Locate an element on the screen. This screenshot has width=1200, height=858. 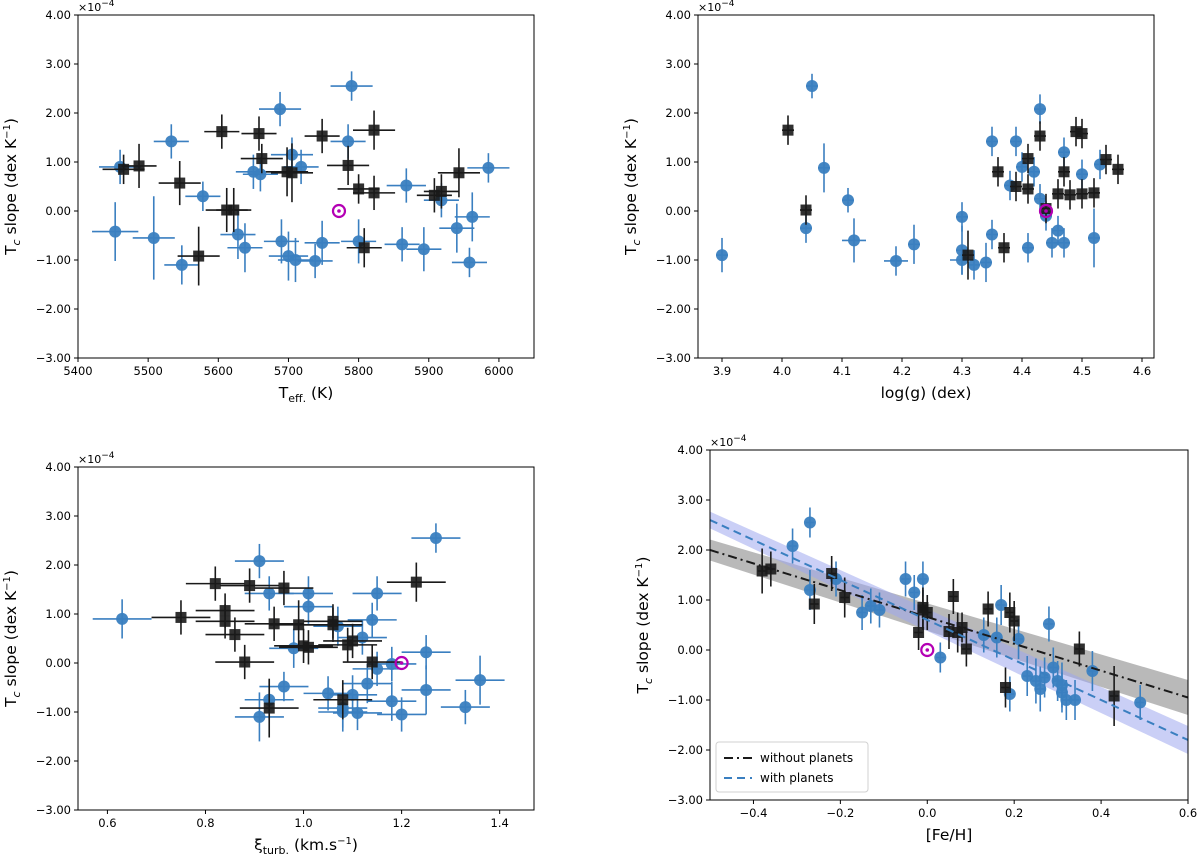
x-tick-label: −0.4 is located at coordinates (753, 813).